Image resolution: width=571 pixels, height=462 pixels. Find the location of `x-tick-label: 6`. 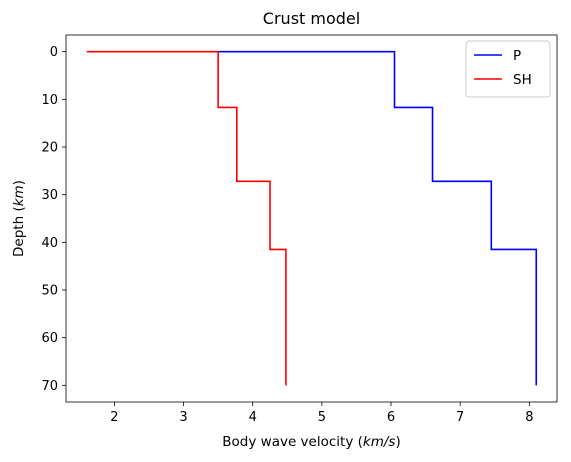

x-tick-label: 6 is located at coordinates (391, 417).